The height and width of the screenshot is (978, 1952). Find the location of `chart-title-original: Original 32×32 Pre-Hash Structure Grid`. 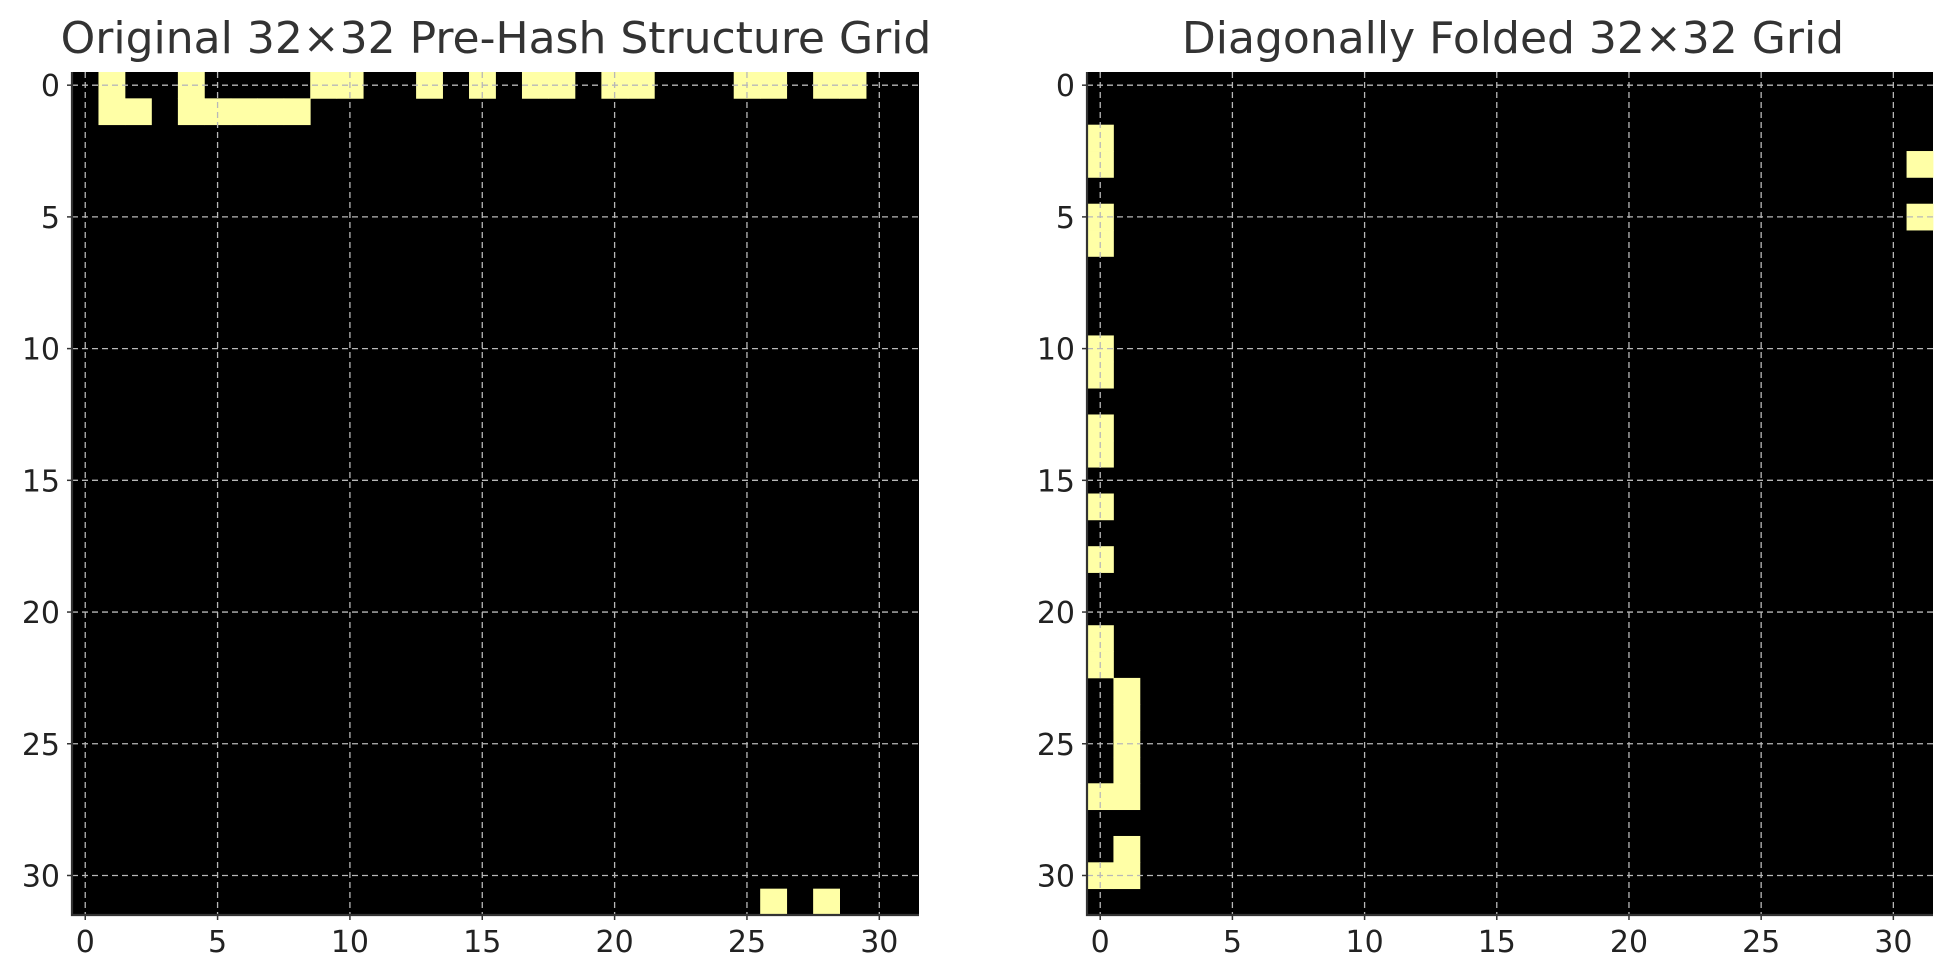

chart-title-original: Original 32×32 Pre-Hash Structure Grid is located at coordinates (496, 38).